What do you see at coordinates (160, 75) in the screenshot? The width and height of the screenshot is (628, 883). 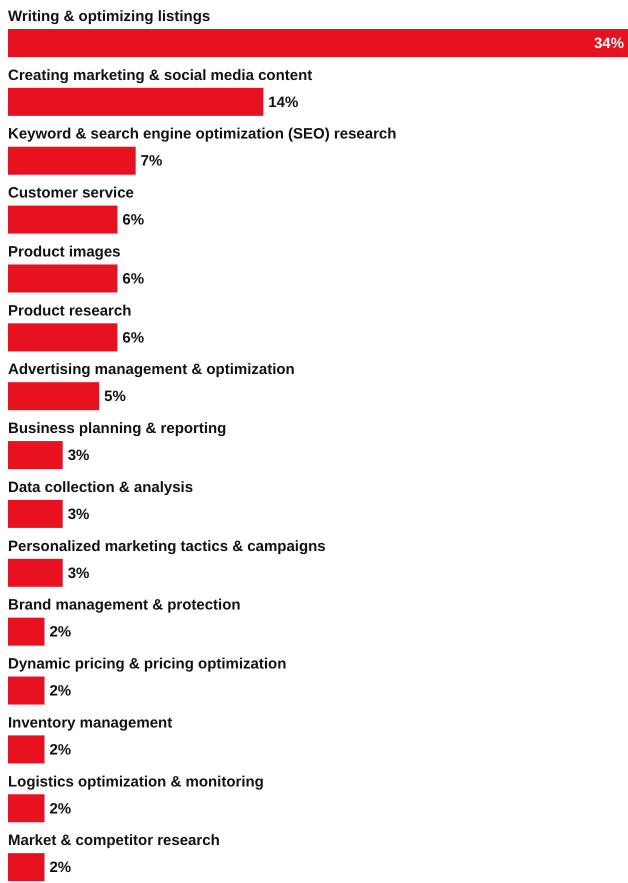 I see `y-tick-label: Creating marketing & social media content` at bounding box center [160, 75].